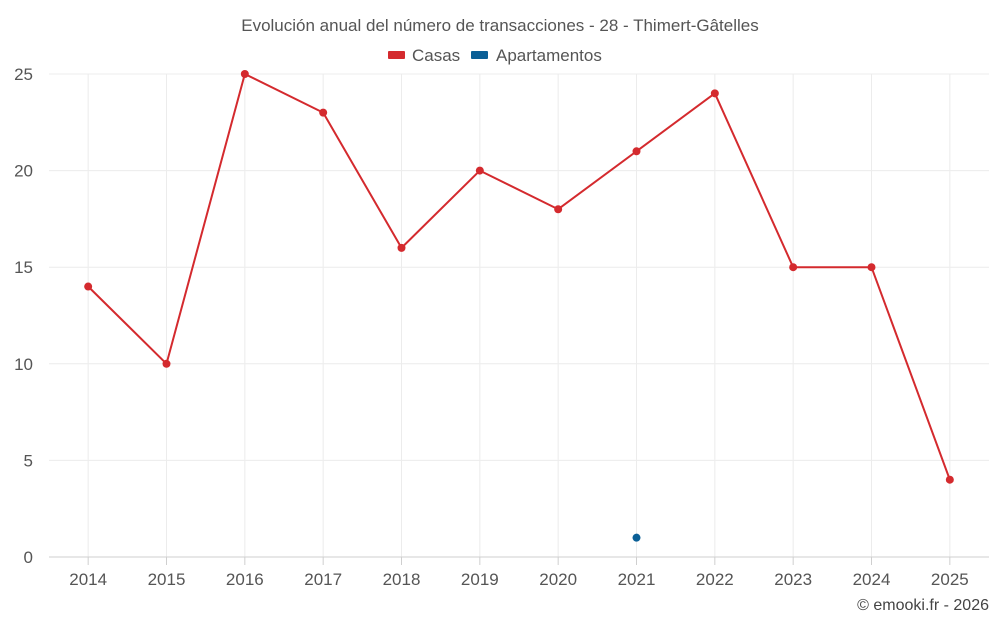 The height and width of the screenshot is (625, 1000). What do you see at coordinates (23, 364) in the screenshot?
I see `y-tick-label: 10` at bounding box center [23, 364].